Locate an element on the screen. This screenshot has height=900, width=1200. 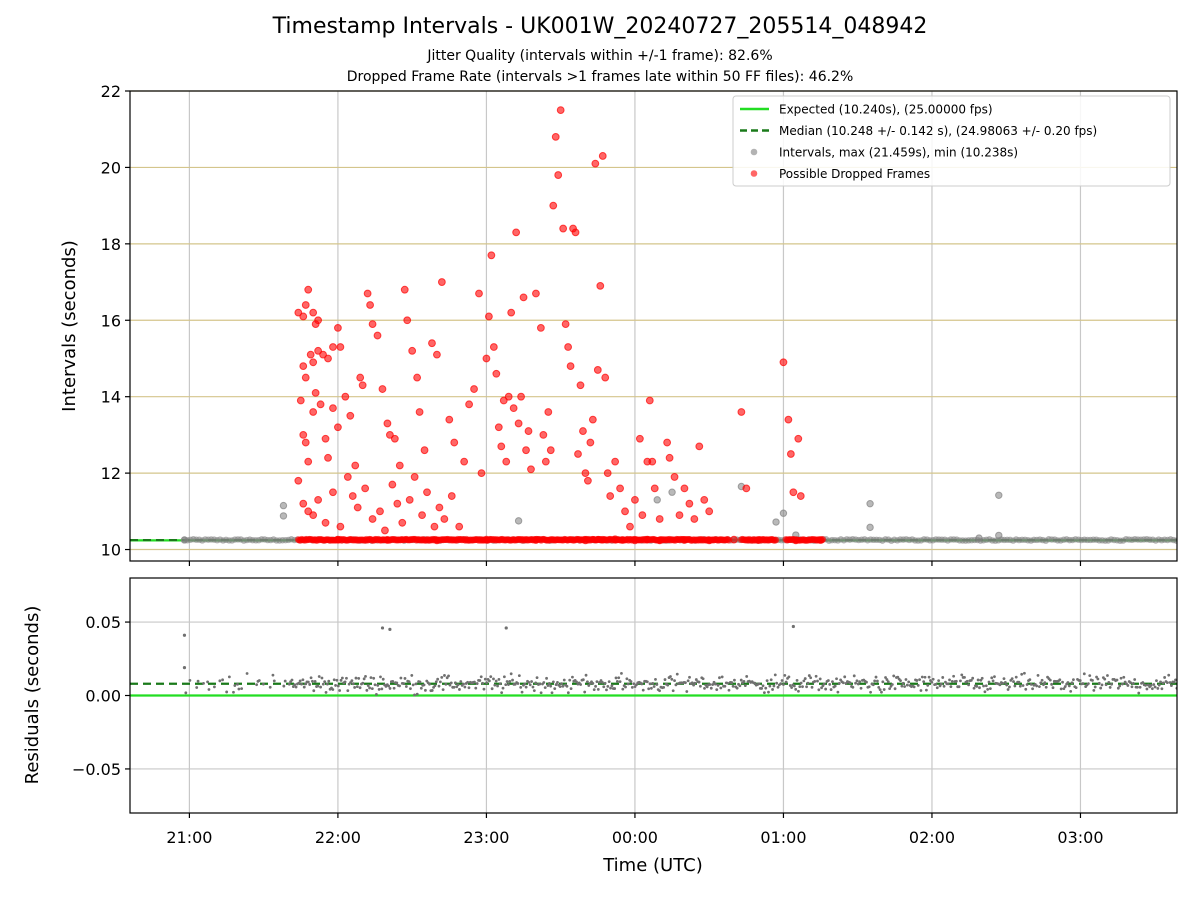
bottom-y-tick-label-0: 0.05 is located at coordinates (103, 622).